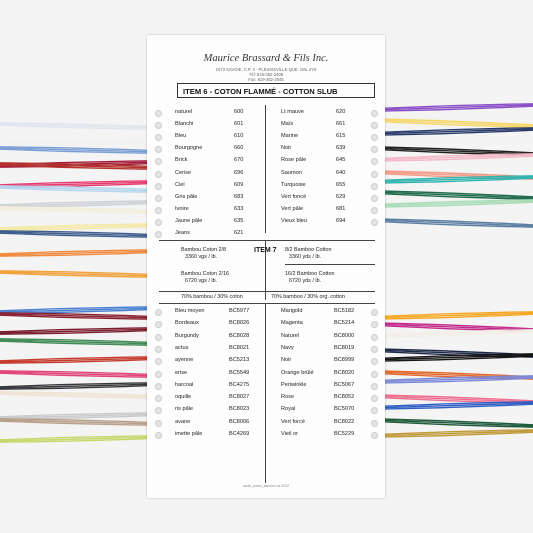 The image size is (533, 533). I want to click on color-code: 640, so click(341, 172).